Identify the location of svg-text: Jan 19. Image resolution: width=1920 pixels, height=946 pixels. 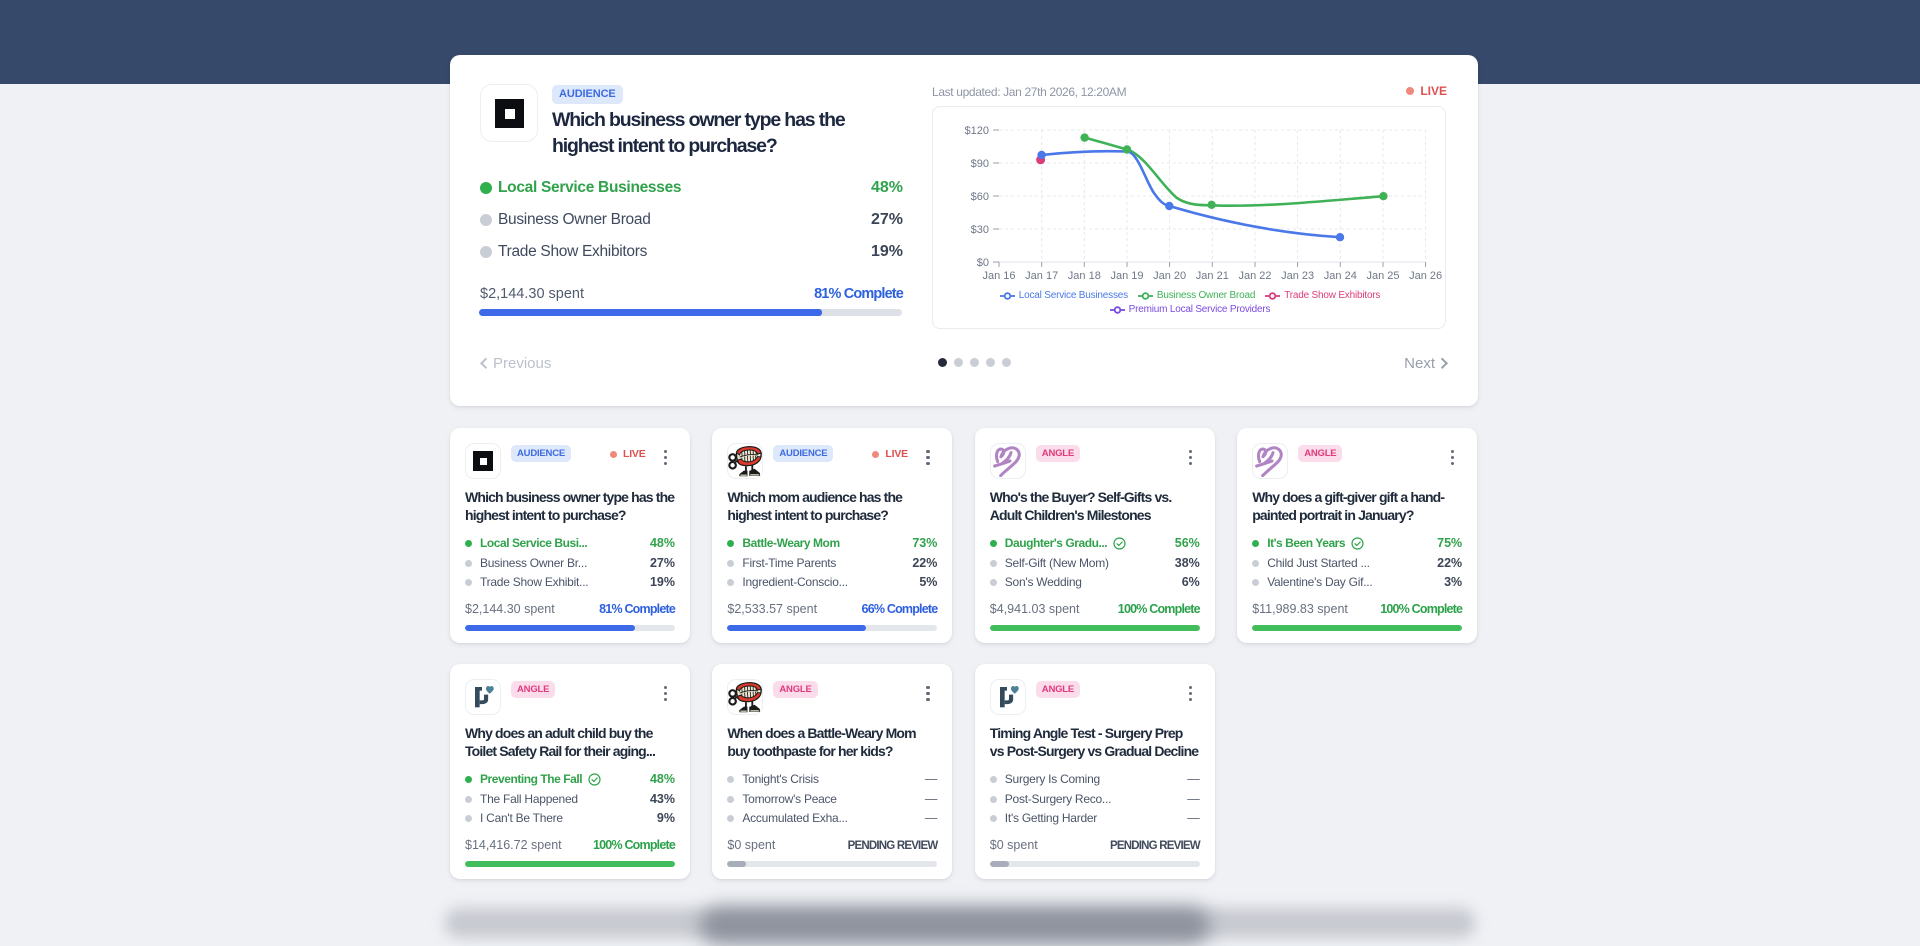
(1126, 276).